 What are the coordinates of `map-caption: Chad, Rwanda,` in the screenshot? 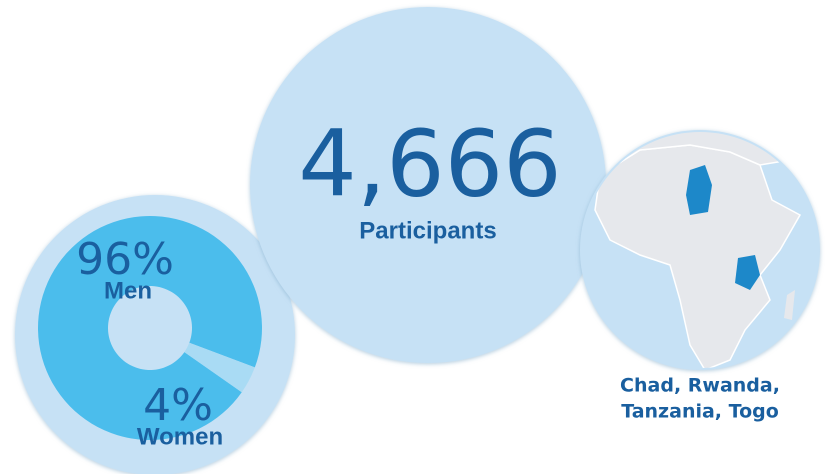 It's located at (700, 386).